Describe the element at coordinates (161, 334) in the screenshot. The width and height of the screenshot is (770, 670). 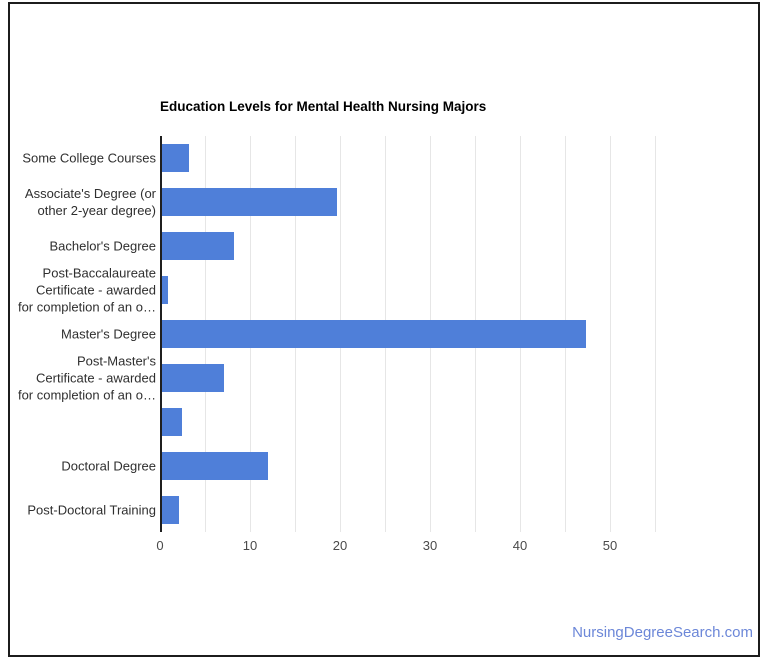
I see `y-axis-baseline` at that location.